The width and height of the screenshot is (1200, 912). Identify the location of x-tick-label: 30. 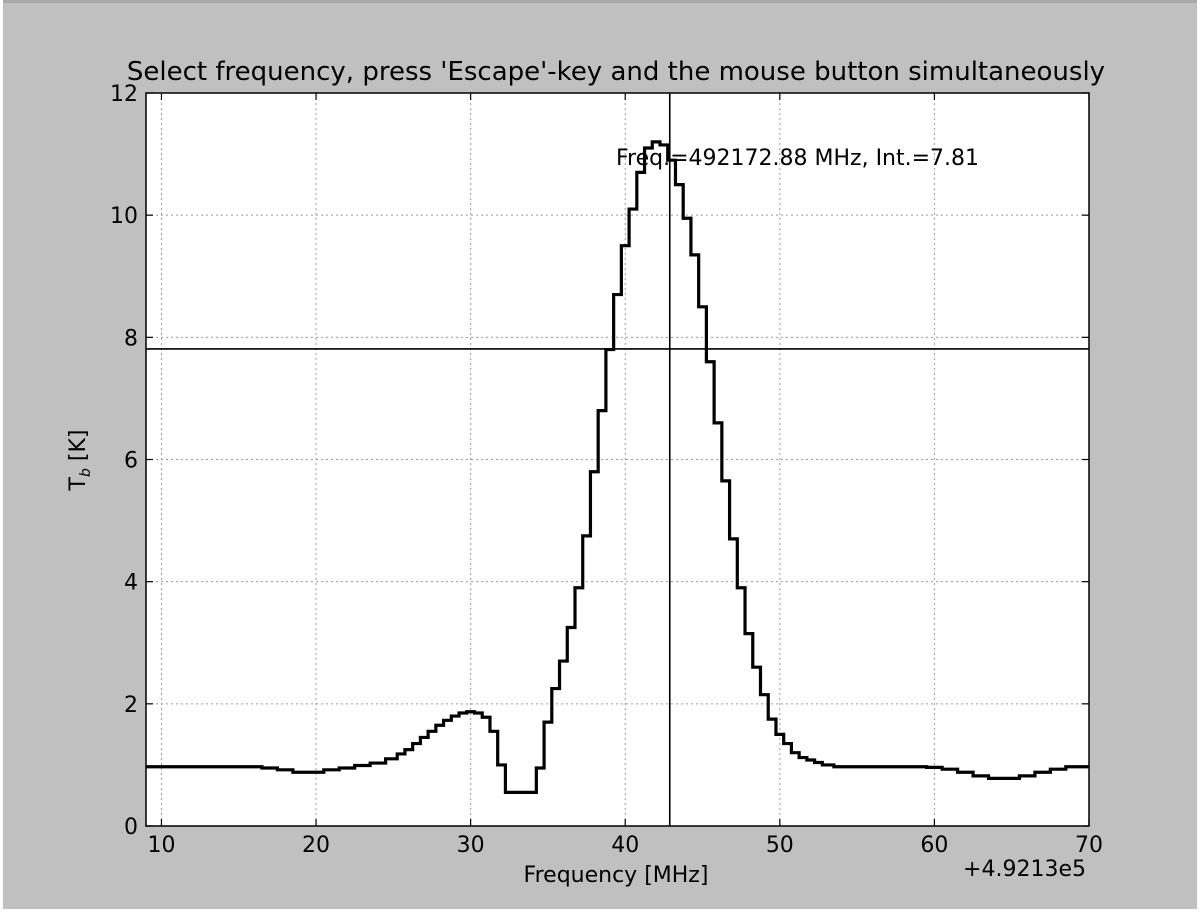
(471, 845).